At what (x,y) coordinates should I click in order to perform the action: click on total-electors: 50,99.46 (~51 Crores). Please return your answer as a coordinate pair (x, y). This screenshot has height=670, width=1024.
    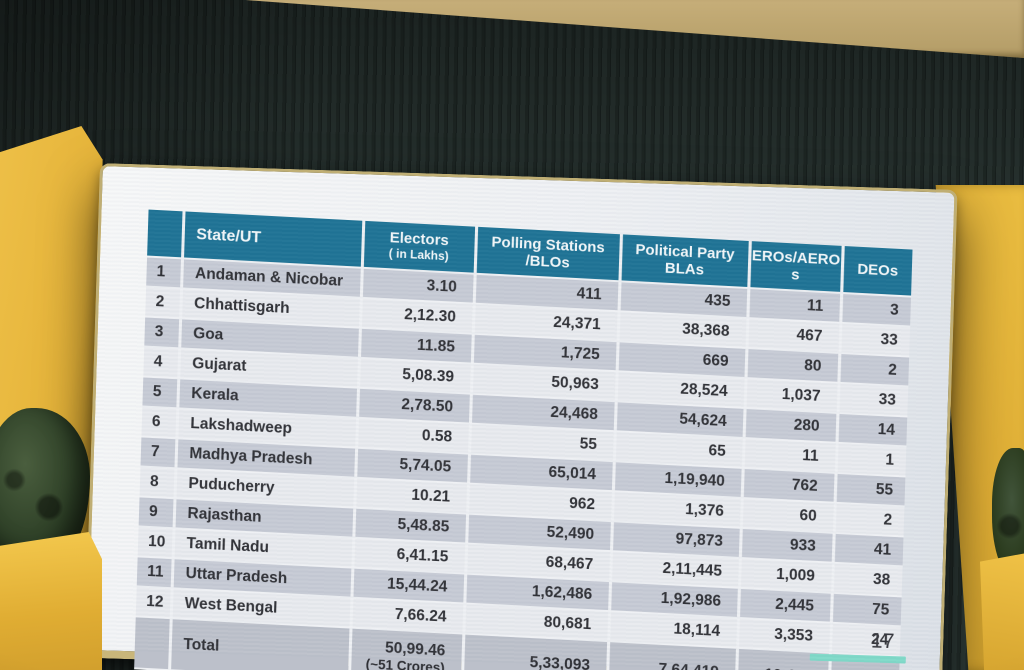
    Looking at the image, I should click on (406, 648).